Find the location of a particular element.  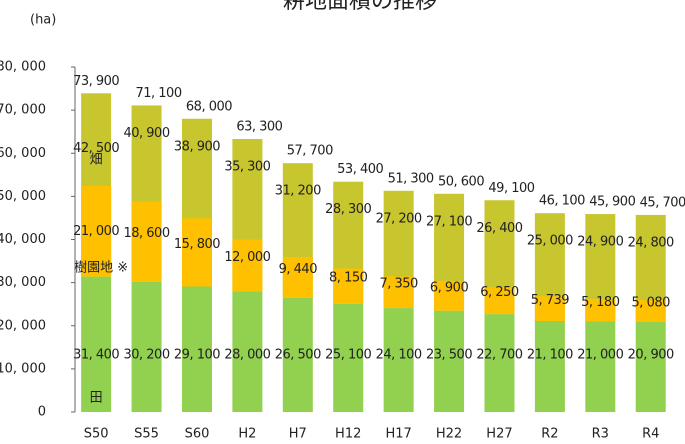

value-label: 24, 800 is located at coordinates (651, 242).